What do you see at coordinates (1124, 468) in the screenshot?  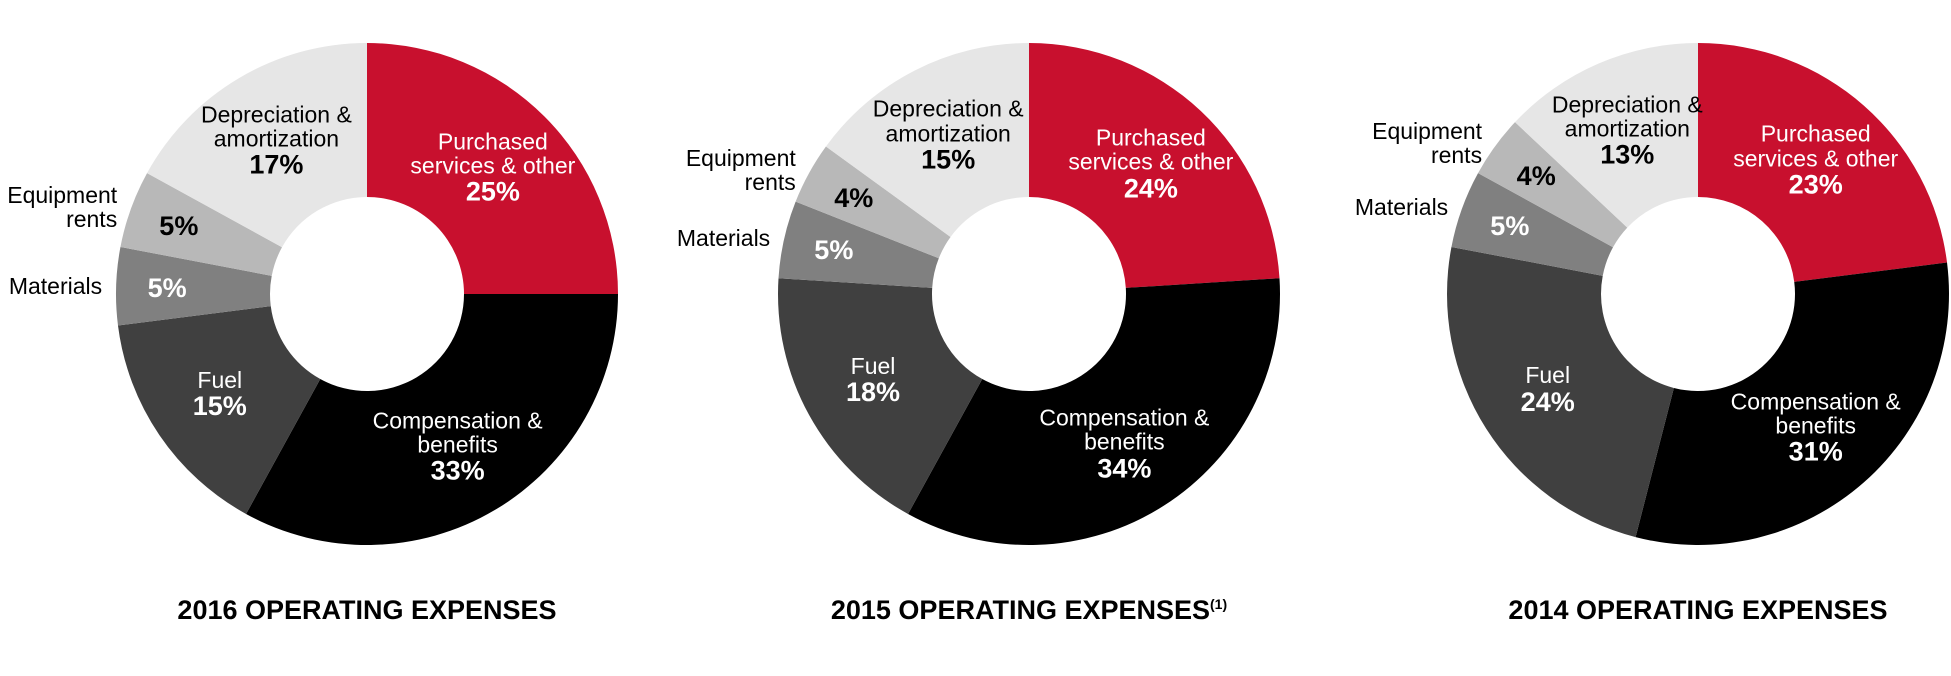 I see `value-label: 34%` at bounding box center [1124, 468].